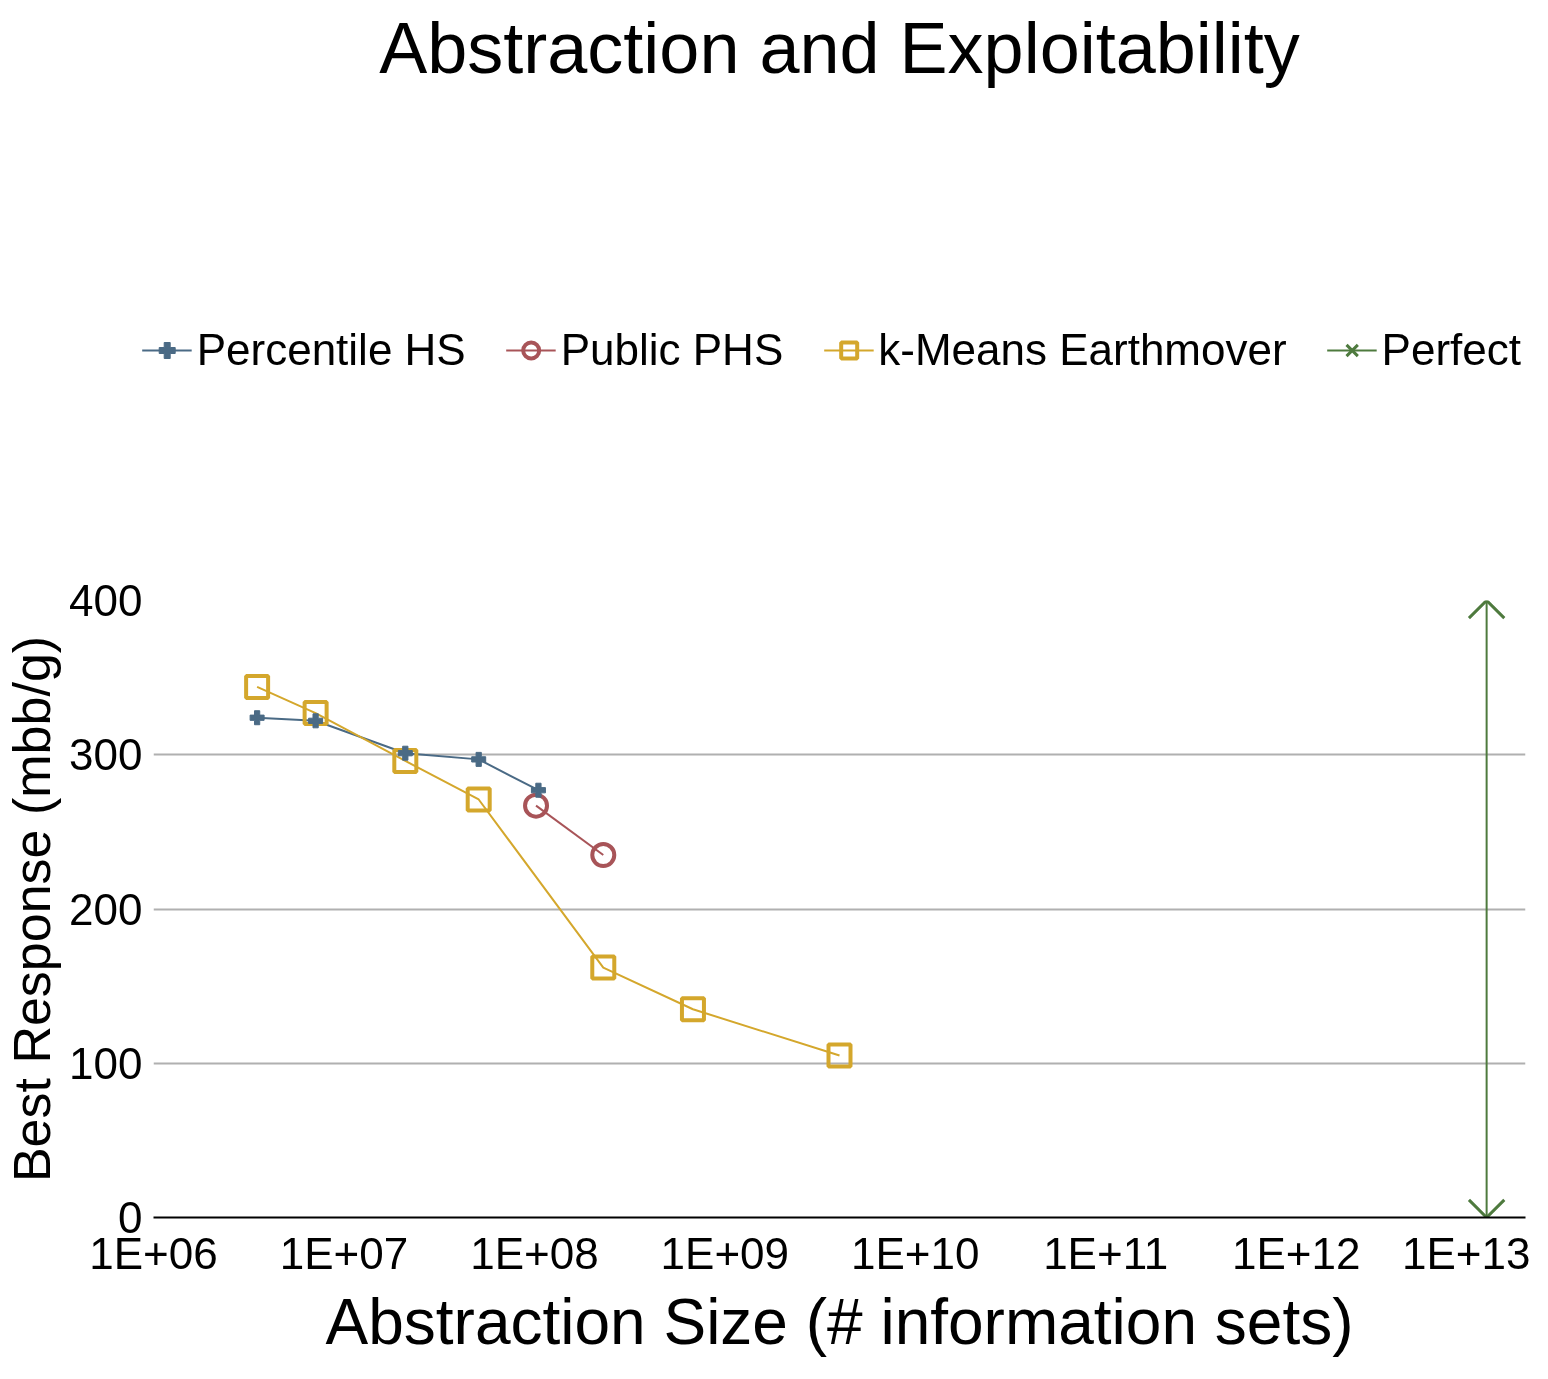 This screenshot has height=1379, width=1548. I want to click on x-axis-title: Abstraction Size (# information sets), so click(839, 1321).